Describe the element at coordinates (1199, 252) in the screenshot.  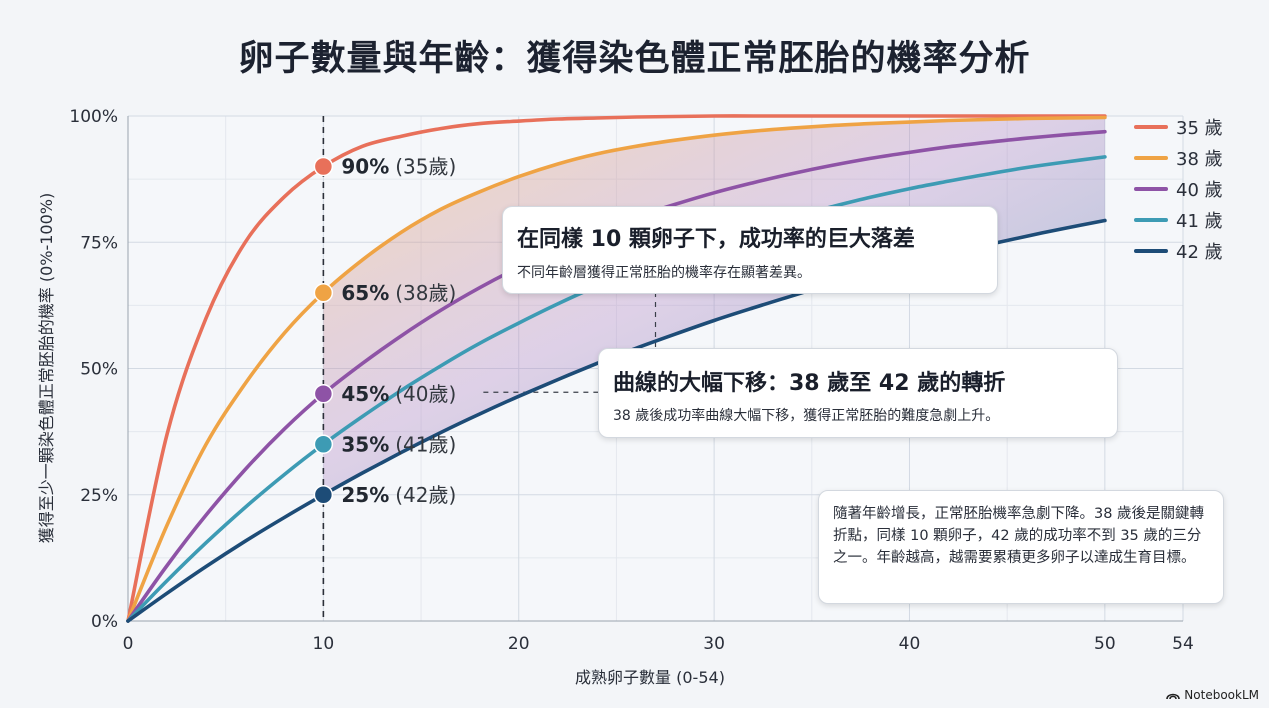
I see `legend-label: 42 歲` at that location.